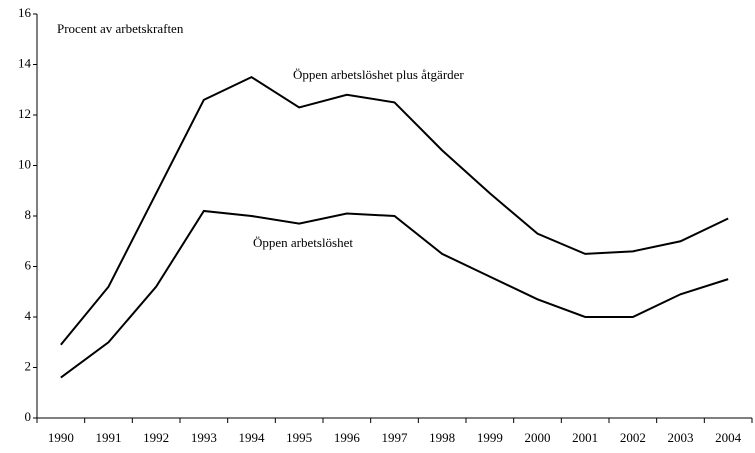 This screenshot has width=755, height=453. I want to click on y-tick-label: 2, so click(28, 365).